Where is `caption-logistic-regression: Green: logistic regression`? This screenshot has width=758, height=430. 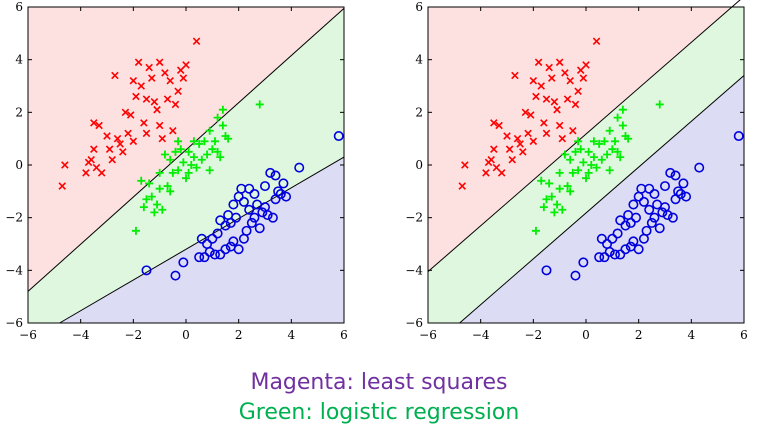 caption-logistic-regression: Green: logistic regression is located at coordinates (379, 412).